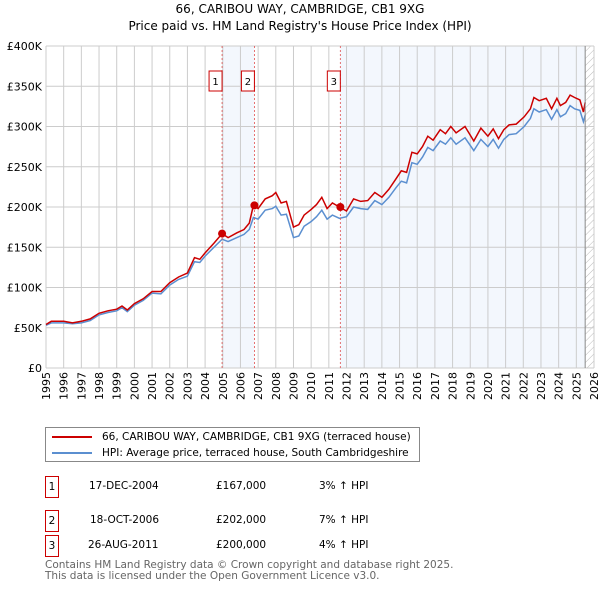  Describe the element at coordinates (435, 386) in the screenshot. I see `x-tick-label: 2017` at that location.